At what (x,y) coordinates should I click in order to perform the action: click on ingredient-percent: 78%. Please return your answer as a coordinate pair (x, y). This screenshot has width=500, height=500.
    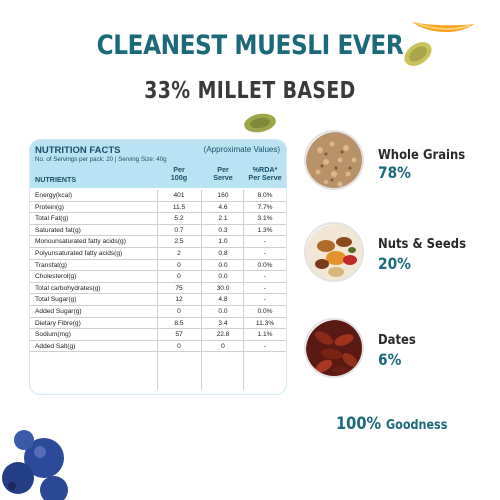
    Looking at the image, I should click on (394, 172).